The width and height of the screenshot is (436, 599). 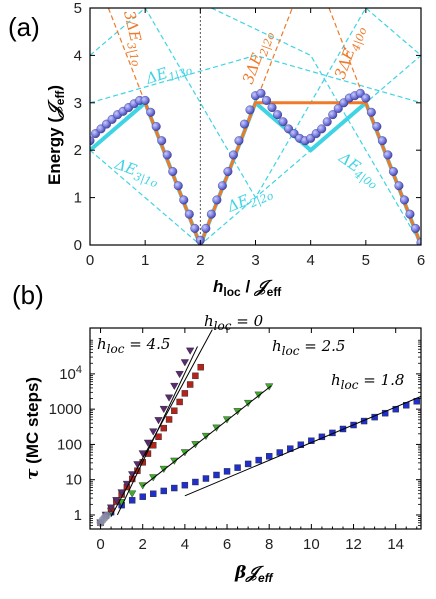 I want to click on panel-a-xlabel: hloc / 𝒥eff, so click(x=247, y=288).